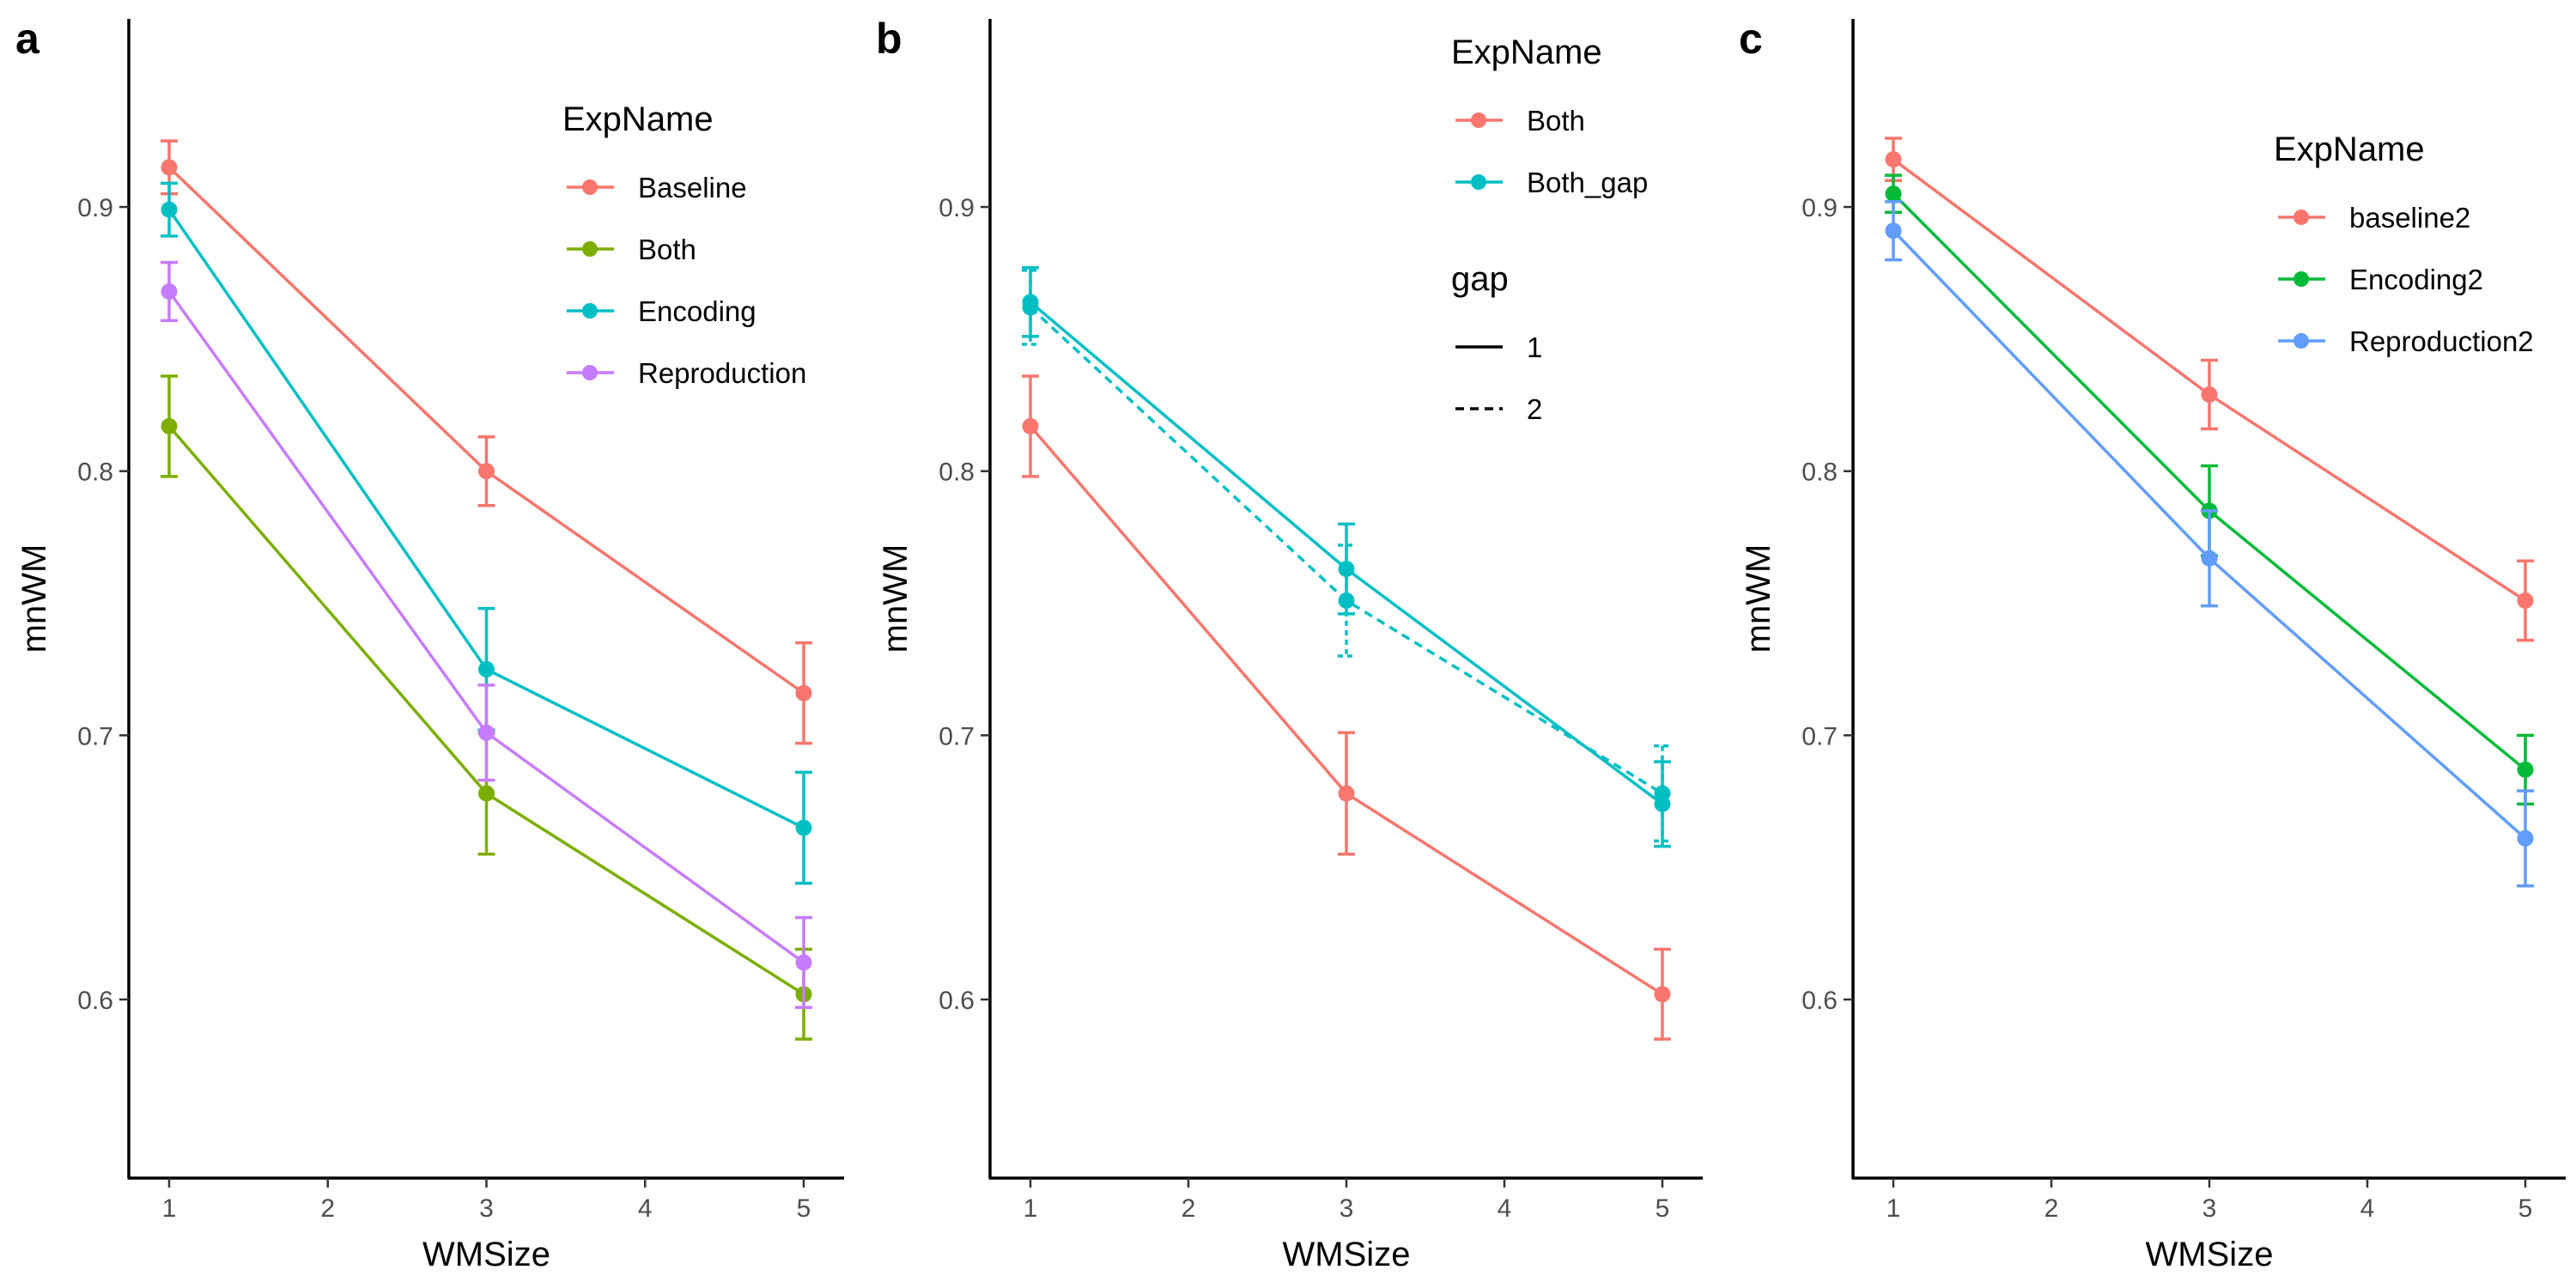  I want to click on legend-label: 2, so click(1535, 409).